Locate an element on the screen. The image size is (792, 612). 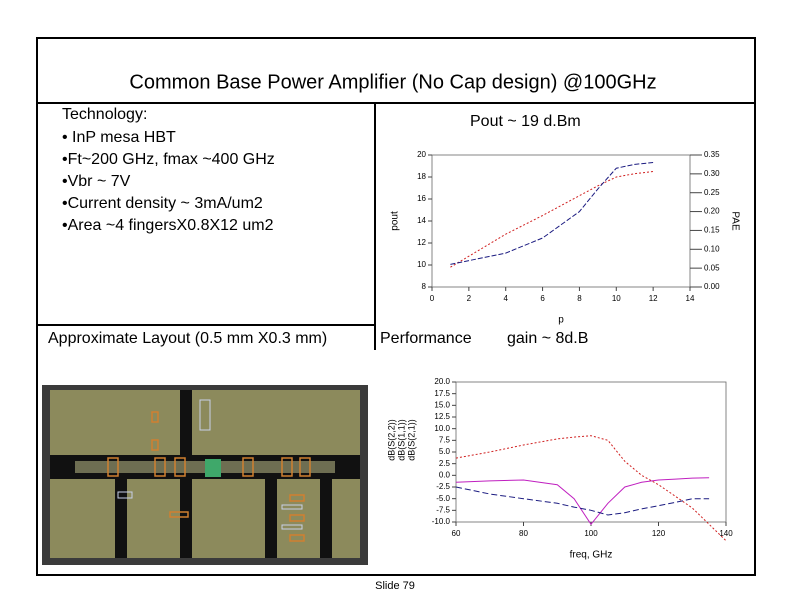
x-tick-label: 6 is located at coordinates (542, 298).